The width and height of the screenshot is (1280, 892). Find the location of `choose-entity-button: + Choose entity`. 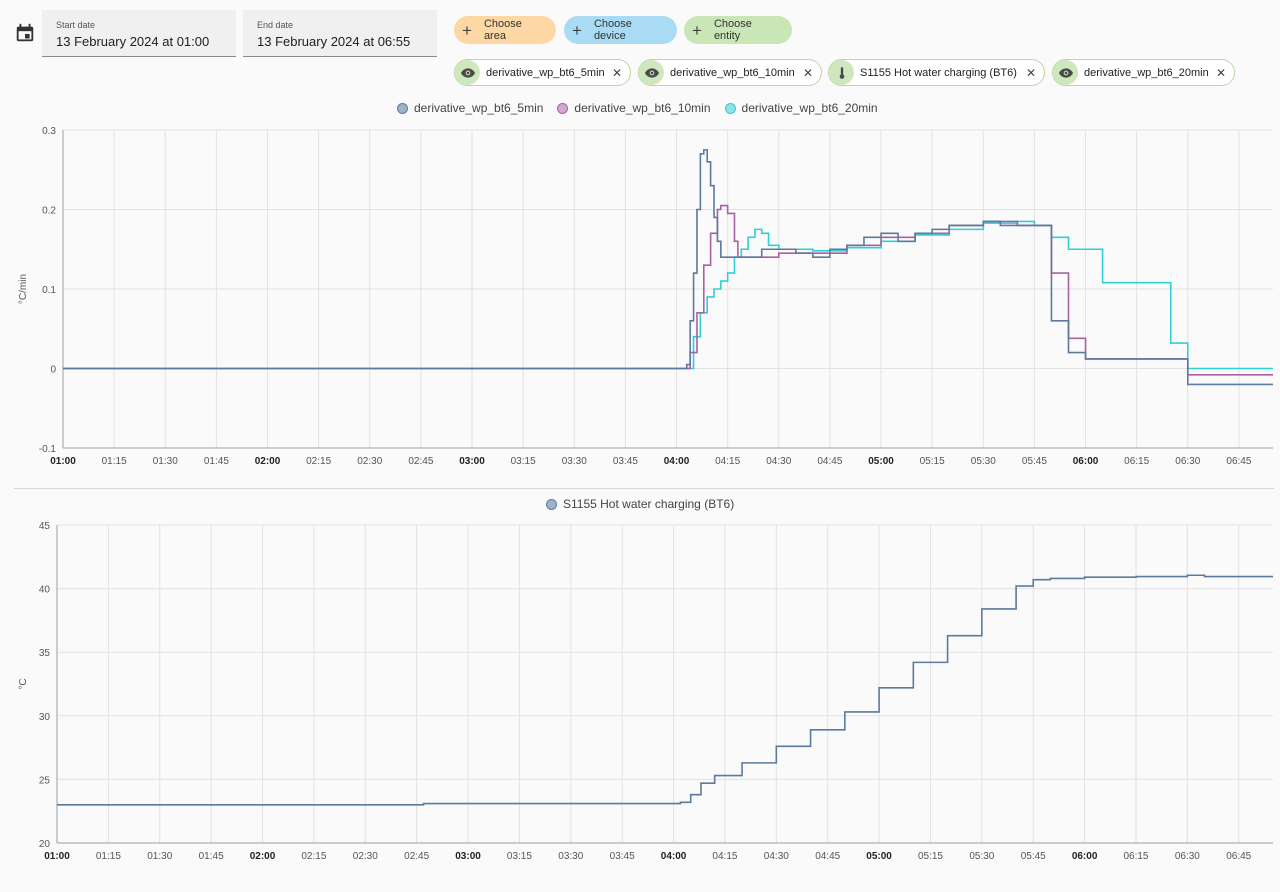

choose-entity-button: + Choose entity is located at coordinates (738, 30).